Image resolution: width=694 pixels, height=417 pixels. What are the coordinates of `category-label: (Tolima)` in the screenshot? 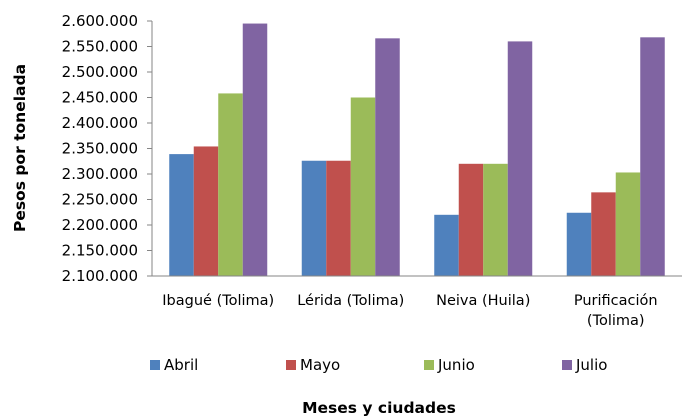 It's located at (616, 321).